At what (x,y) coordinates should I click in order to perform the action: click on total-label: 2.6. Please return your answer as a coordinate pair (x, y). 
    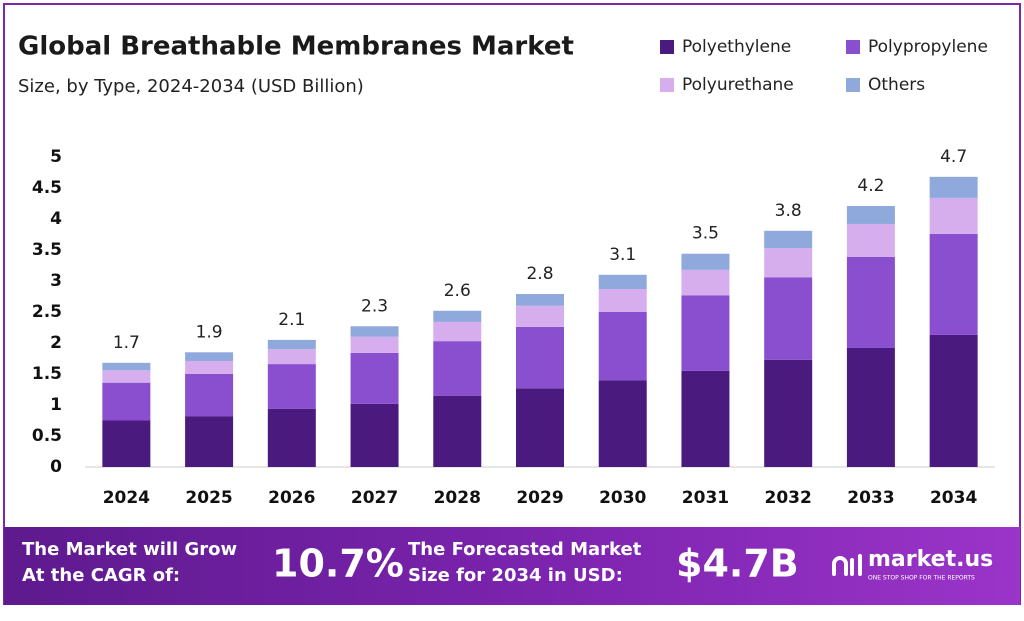
    Looking at the image, I should click on (457, 291).